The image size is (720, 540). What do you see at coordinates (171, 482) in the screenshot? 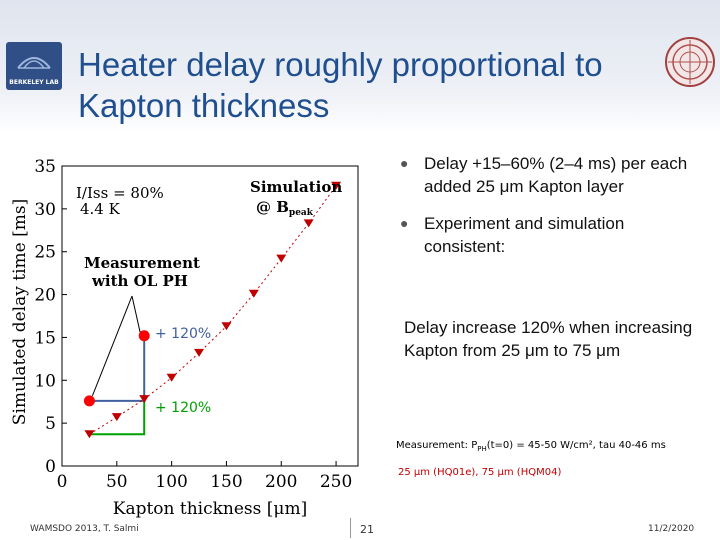
I see `x-tick-label: 100` at bounding box center [171, 482].